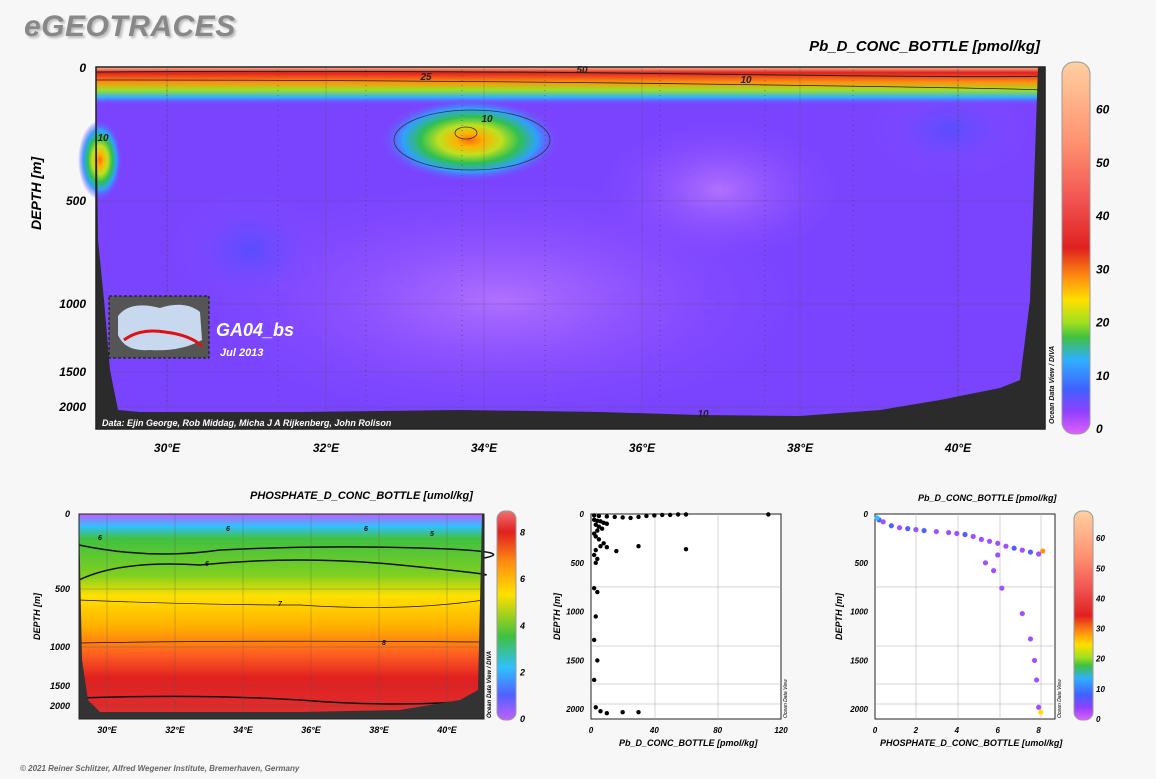  Describe the element at coordinates (1100, 538) in the screenshot. I see `scatter2-colorbar-tick: 60` at that location.